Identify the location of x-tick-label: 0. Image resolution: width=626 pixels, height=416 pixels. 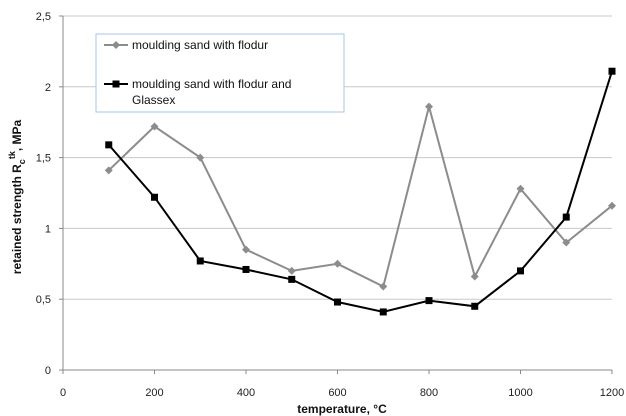
(63, 393).